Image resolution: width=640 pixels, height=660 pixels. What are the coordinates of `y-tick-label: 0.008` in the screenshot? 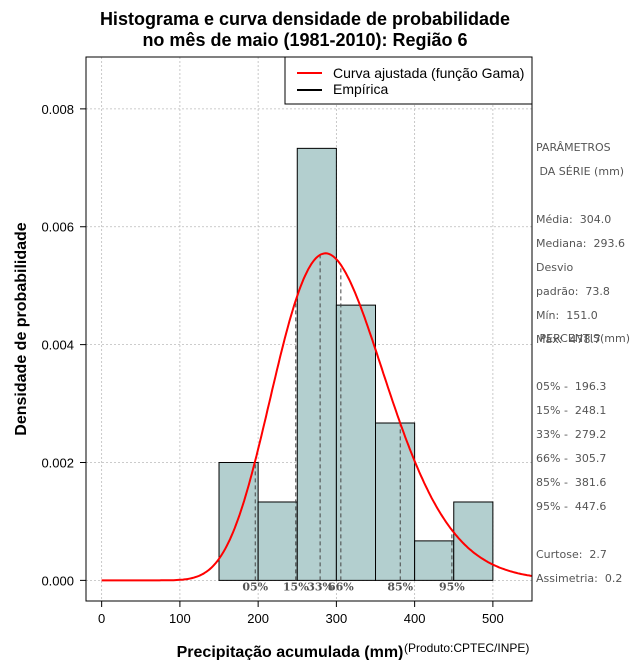 It's located at (57, 109).